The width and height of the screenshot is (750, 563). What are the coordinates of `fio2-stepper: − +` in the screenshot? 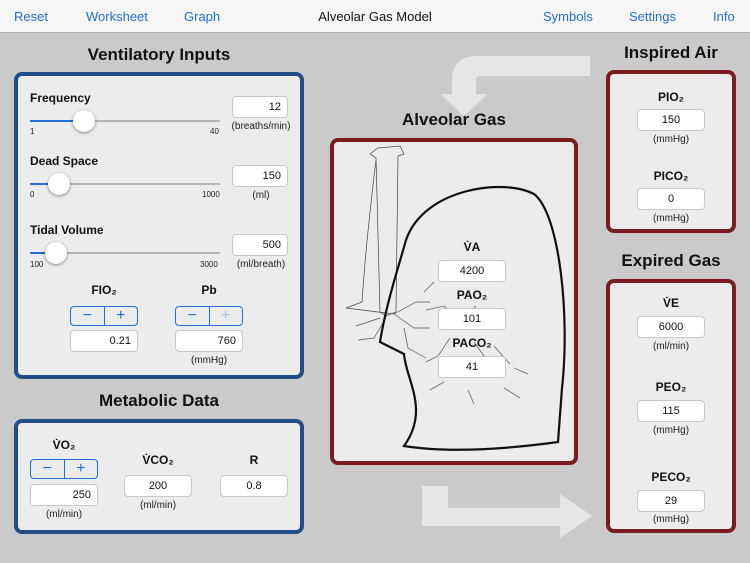 It's located at (104, 316).